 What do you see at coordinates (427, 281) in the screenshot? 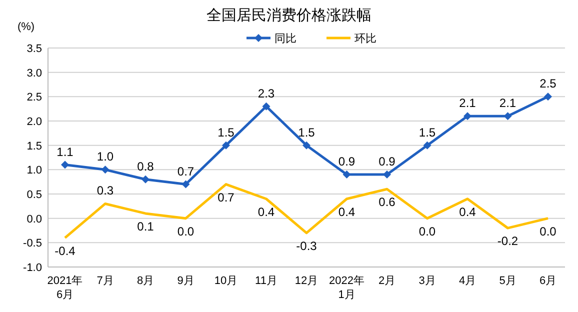
I see `x-tick-label: 3月` at bounding box center [427, 281].